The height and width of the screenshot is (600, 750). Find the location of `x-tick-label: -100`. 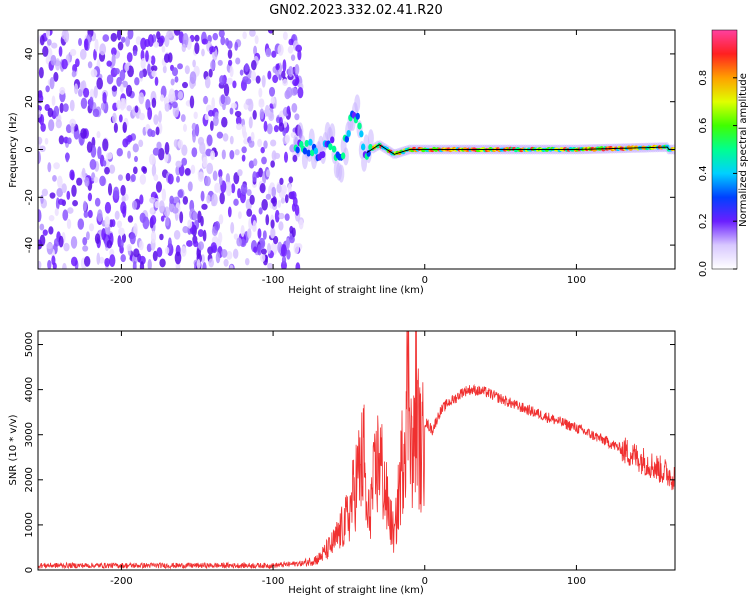

x-tick-label: -100 is located at coordinates (273, 581).